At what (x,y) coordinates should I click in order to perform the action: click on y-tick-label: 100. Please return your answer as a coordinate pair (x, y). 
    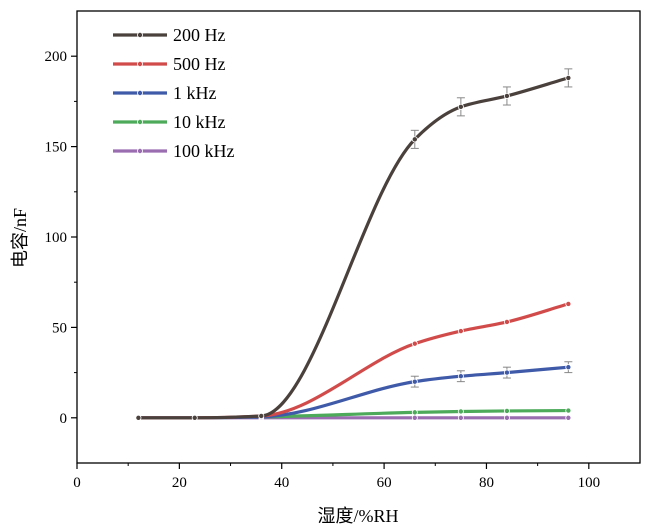
    Looking at the image, I should click on (56, 238).